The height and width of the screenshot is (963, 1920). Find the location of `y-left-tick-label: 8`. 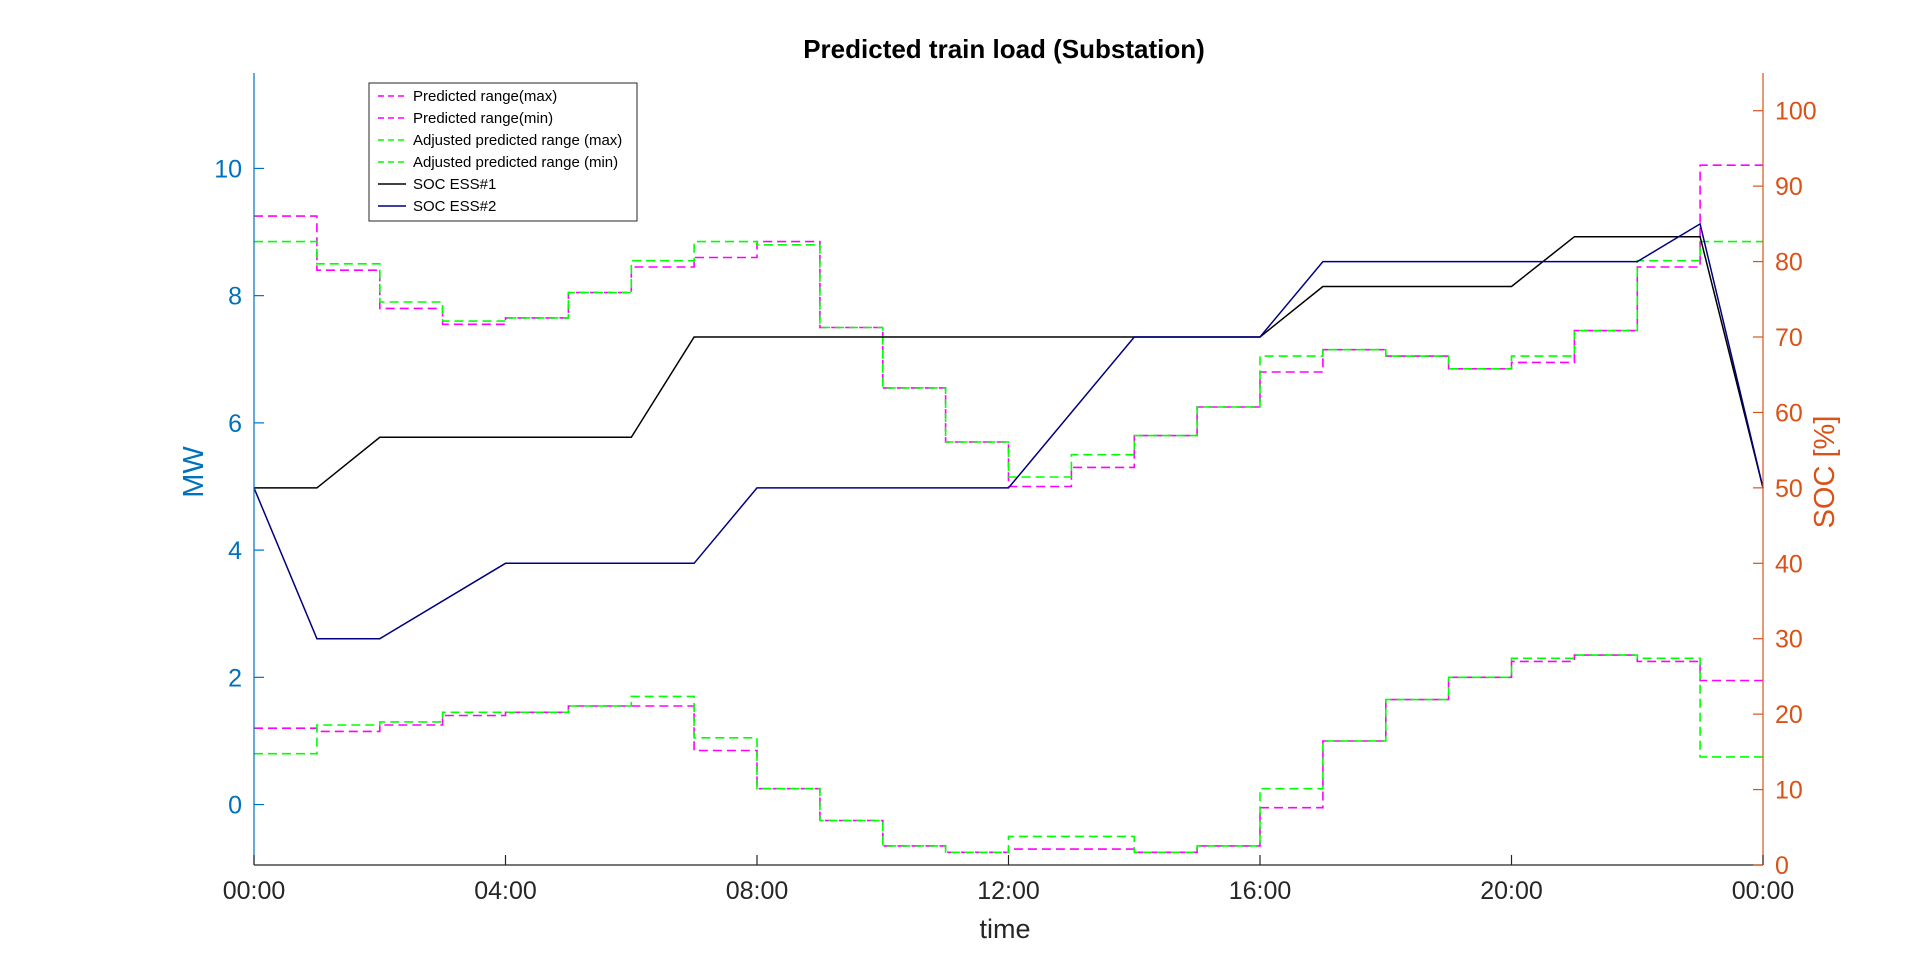

y-left-tick-label: 8 is located at coordinates (235, 297).